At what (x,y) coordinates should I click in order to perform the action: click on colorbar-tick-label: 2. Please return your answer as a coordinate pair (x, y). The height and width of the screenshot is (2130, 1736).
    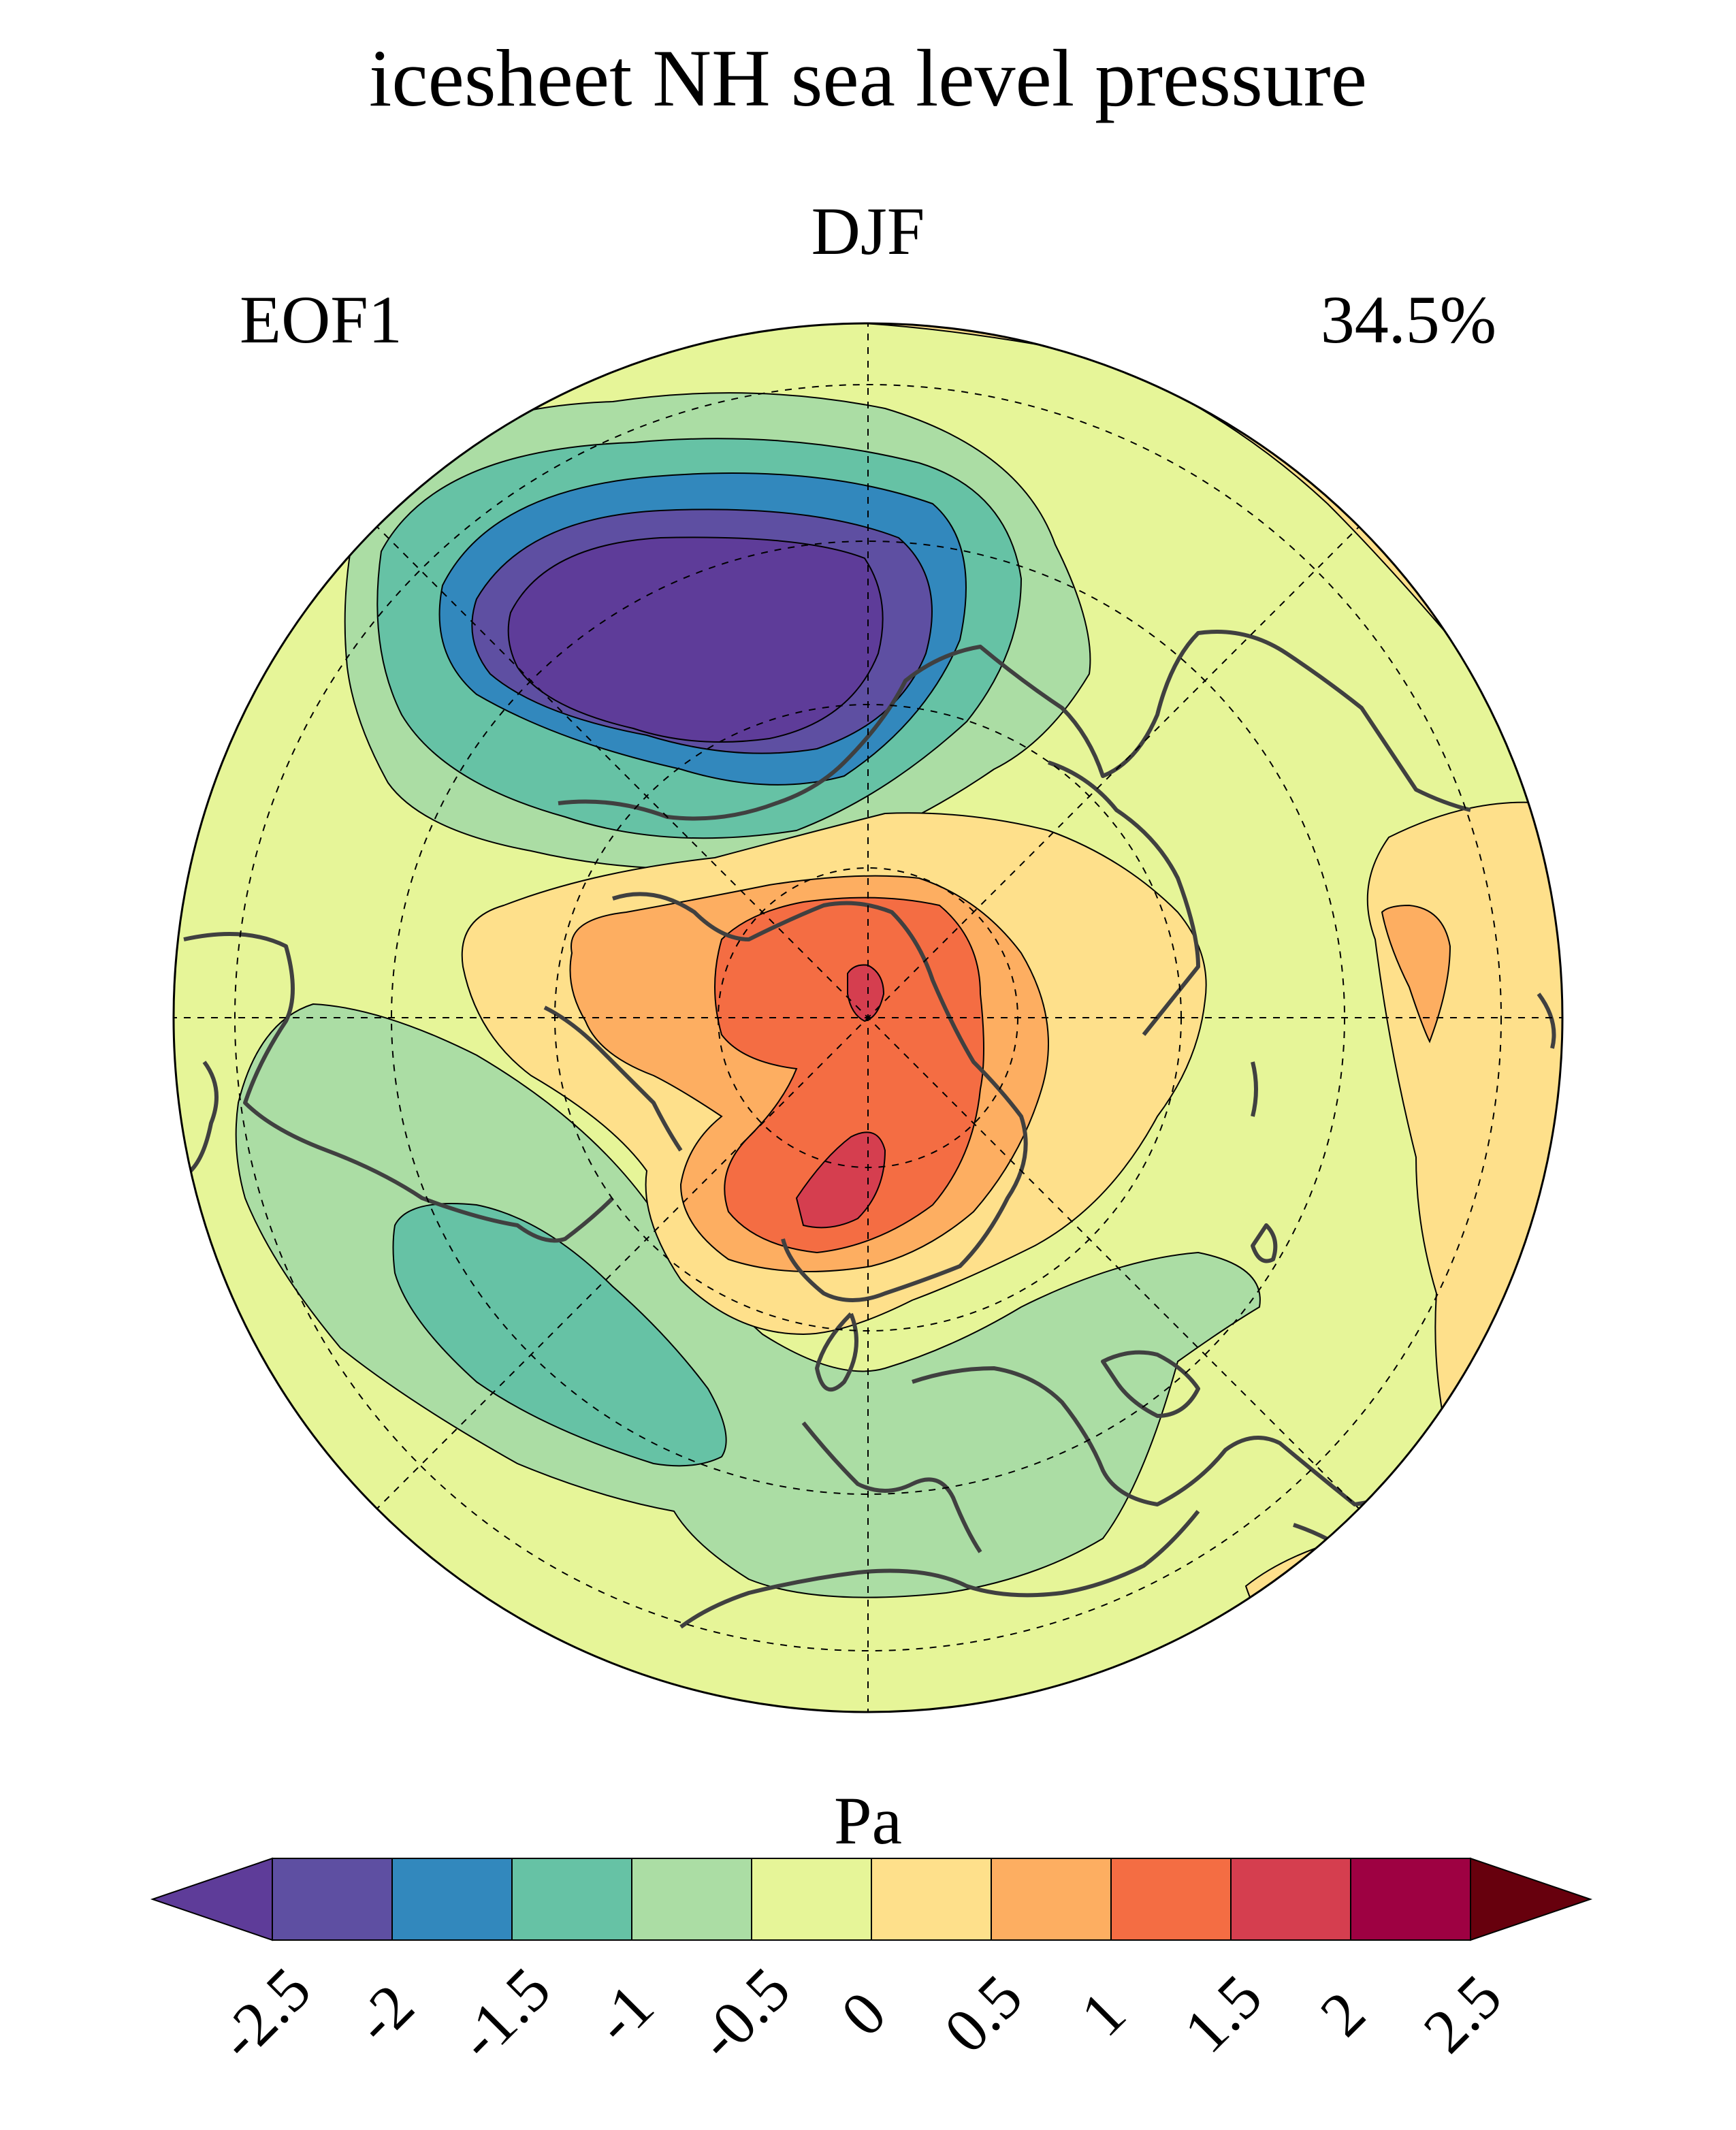
    Looking at the image, I should click on (1343, 2014).